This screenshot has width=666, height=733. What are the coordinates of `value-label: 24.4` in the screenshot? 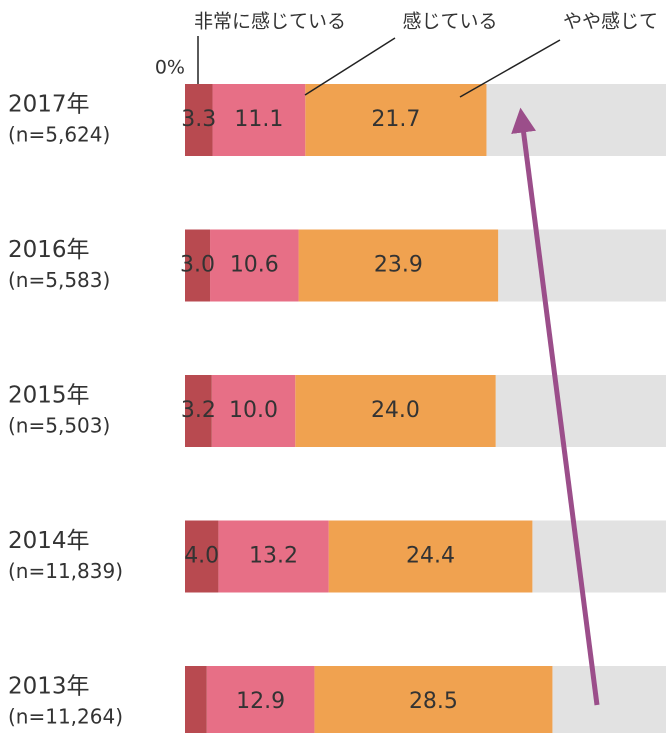 It's located at (430, 556).